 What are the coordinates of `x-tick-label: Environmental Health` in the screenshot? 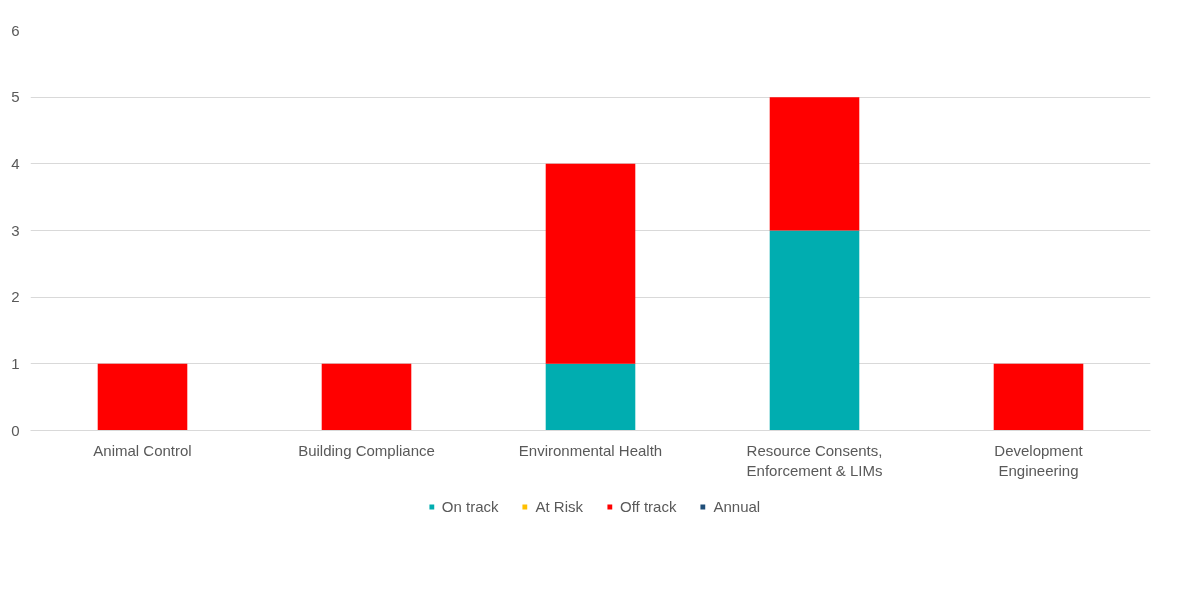 It's located at (590, 450).